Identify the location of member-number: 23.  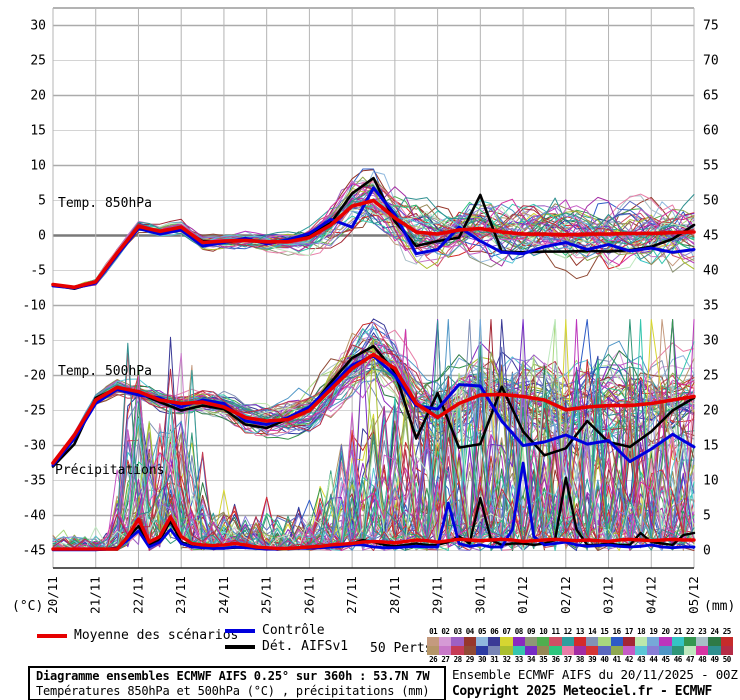
(702, 631).